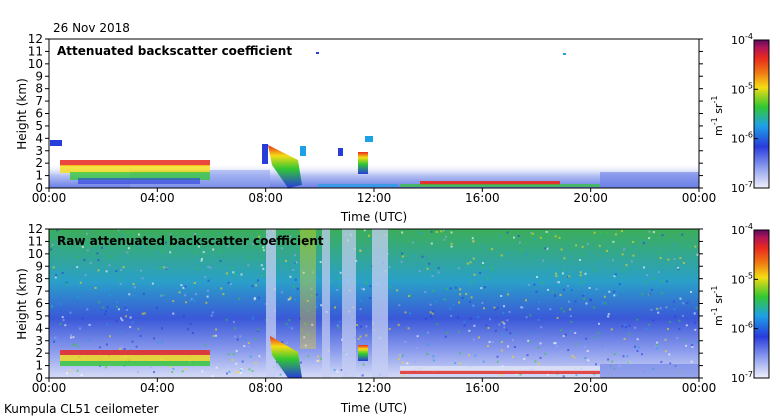  I want to click on panel2-ylabel: Height (km), so click(22, 303).